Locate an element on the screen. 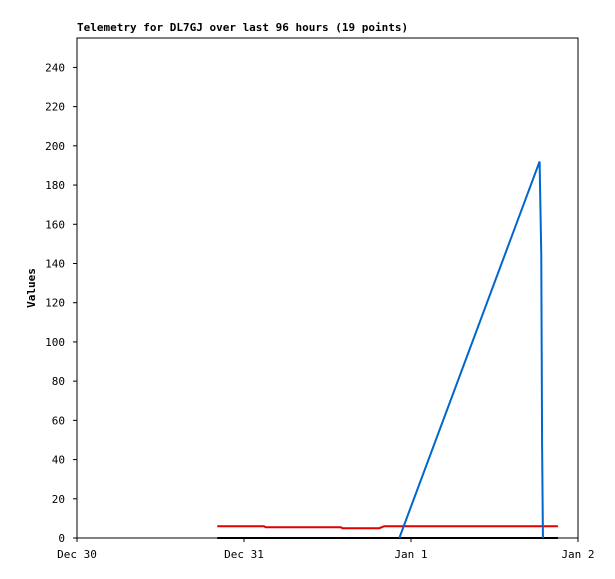 The width and height of the screenshot is (615, 579). y-tick-label: 200 is located at coordinates (55, 146).